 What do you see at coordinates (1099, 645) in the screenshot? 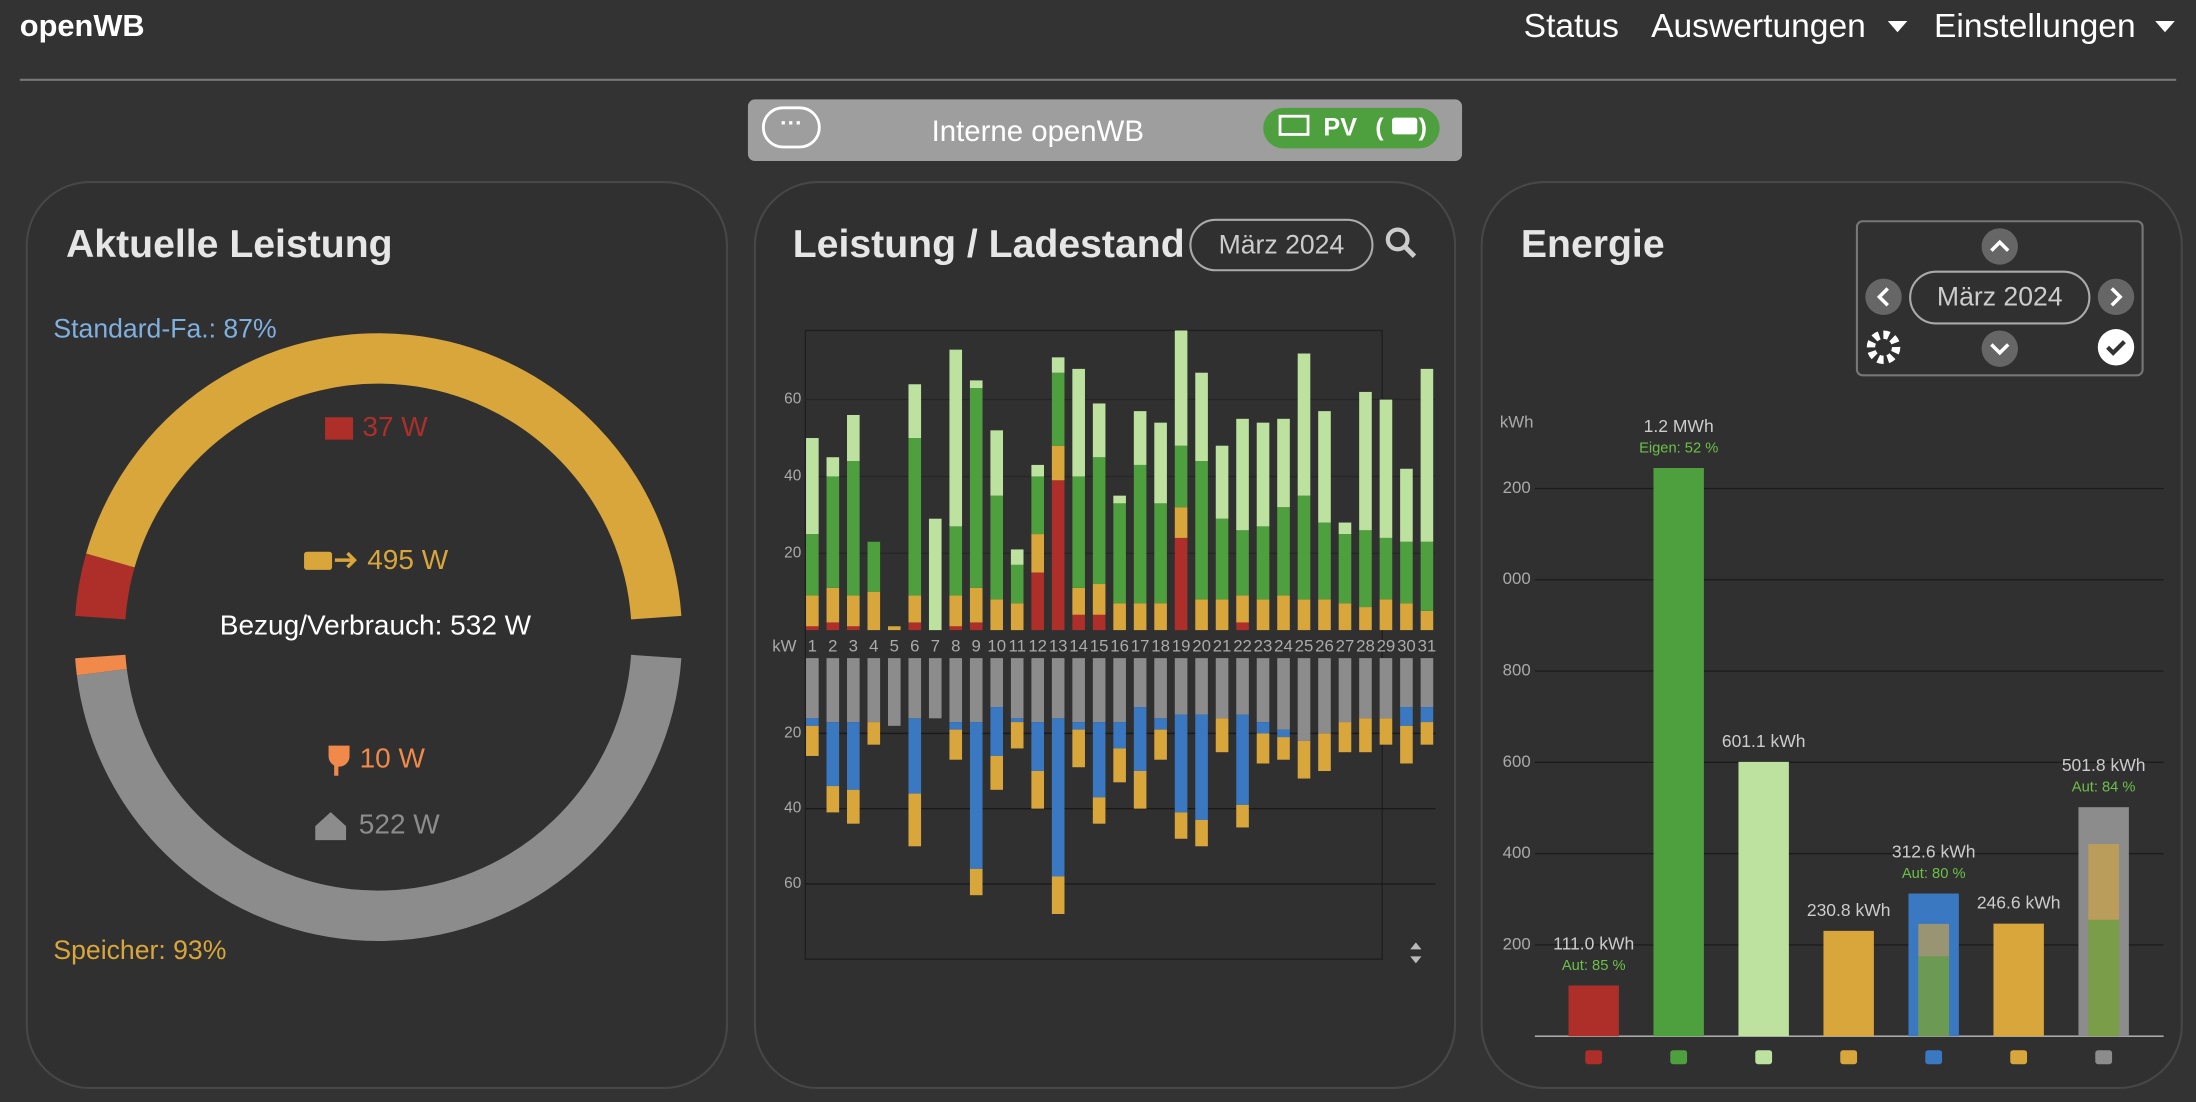
I see `x-tick-label: 15` at bounding box center [1099, 645].